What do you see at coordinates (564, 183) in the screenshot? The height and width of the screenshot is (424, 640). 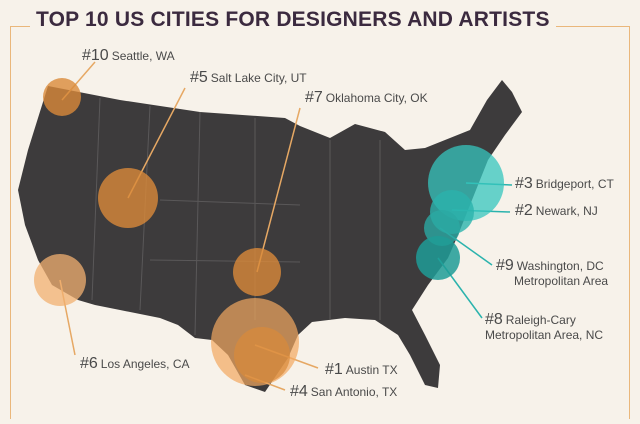 I see `label-bridgeport: #3 Bridgeport, CT` at bounding box center [564, 183].